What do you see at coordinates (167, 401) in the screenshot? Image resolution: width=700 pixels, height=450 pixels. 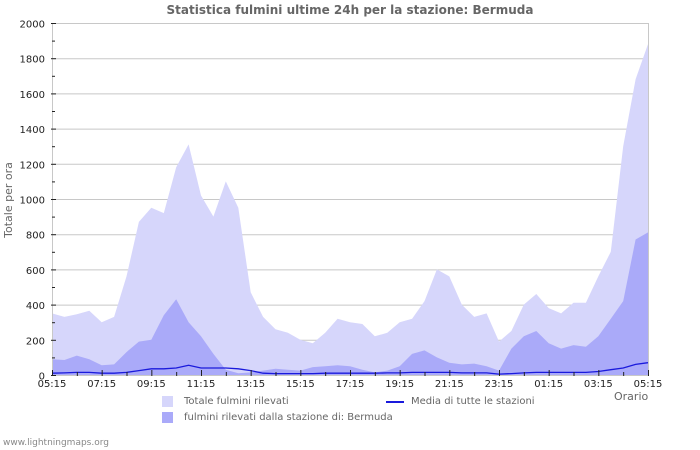 I see `total-swatch` at bounding box center [167, 401].